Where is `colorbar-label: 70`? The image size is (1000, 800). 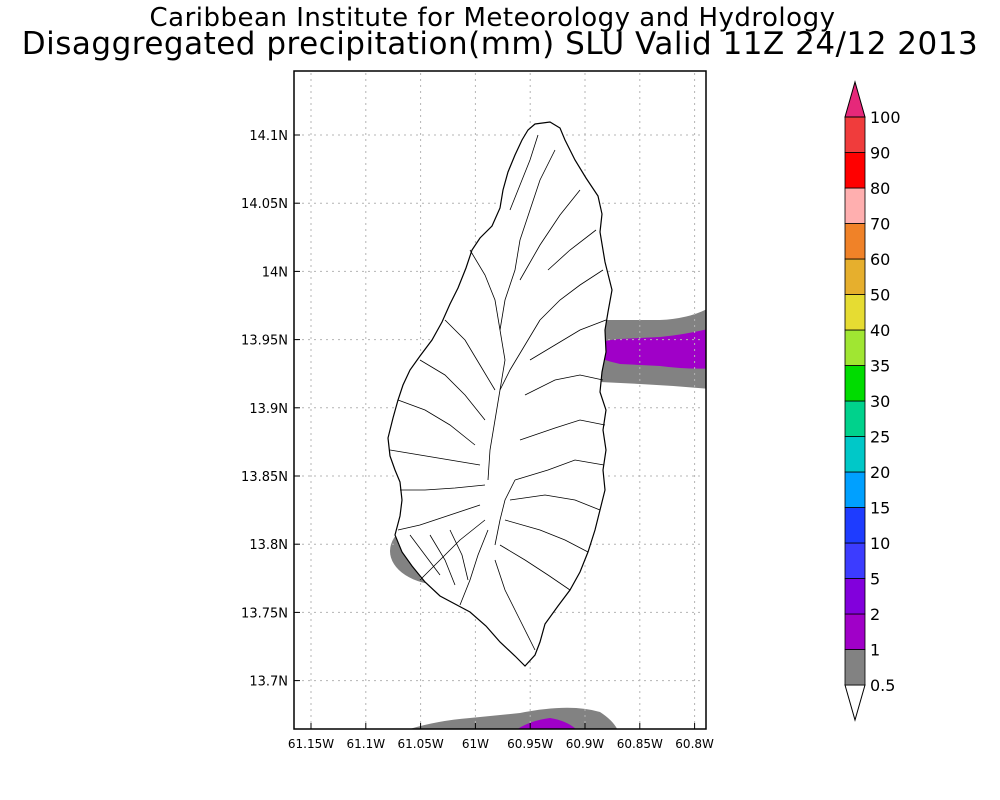
colorbar-label: 70 is located at coordinates (880, 224).